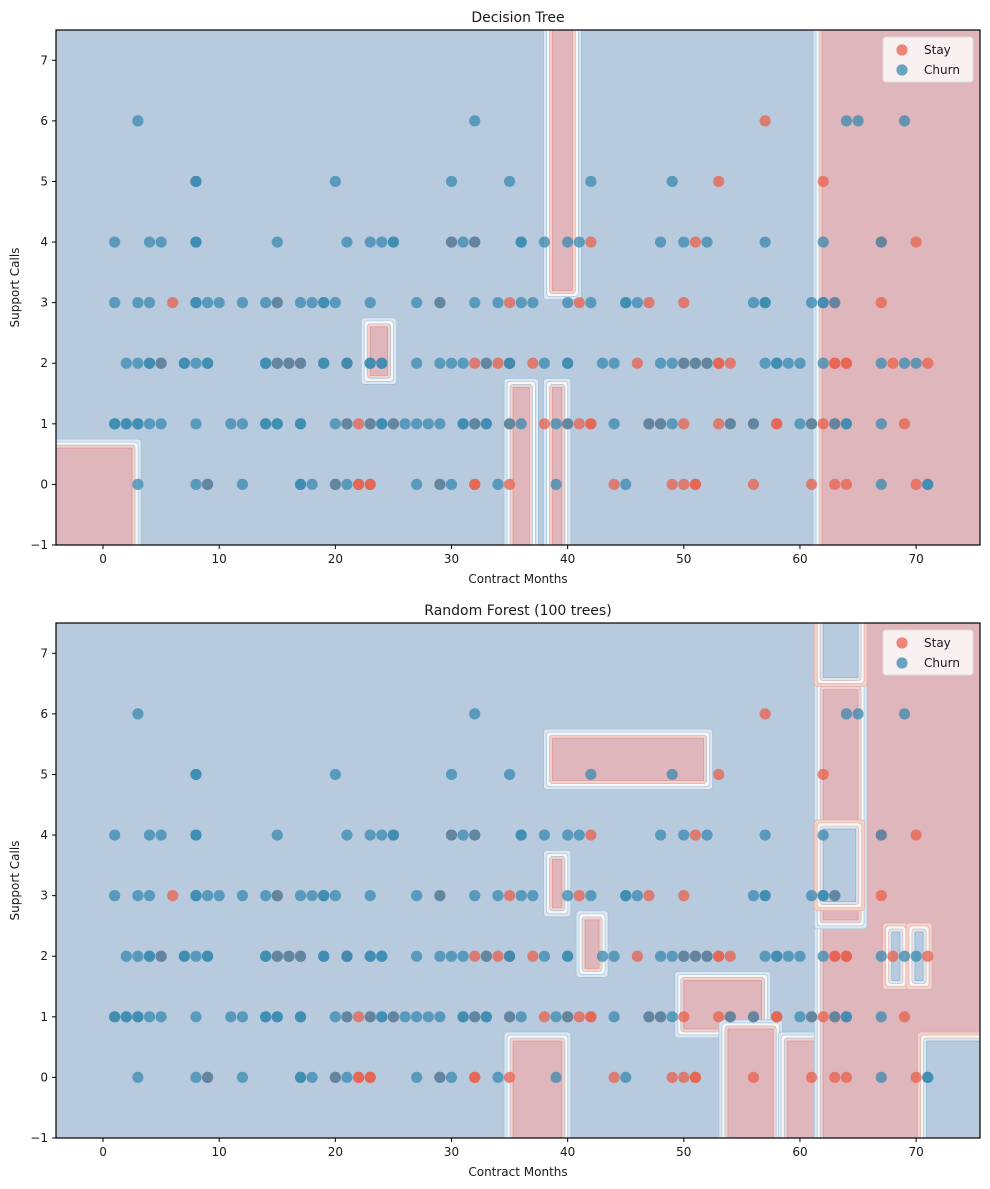 The width and height of the screenshot is (990, 1189). I want to click on y-tick-label: 7, so click(44, 653).